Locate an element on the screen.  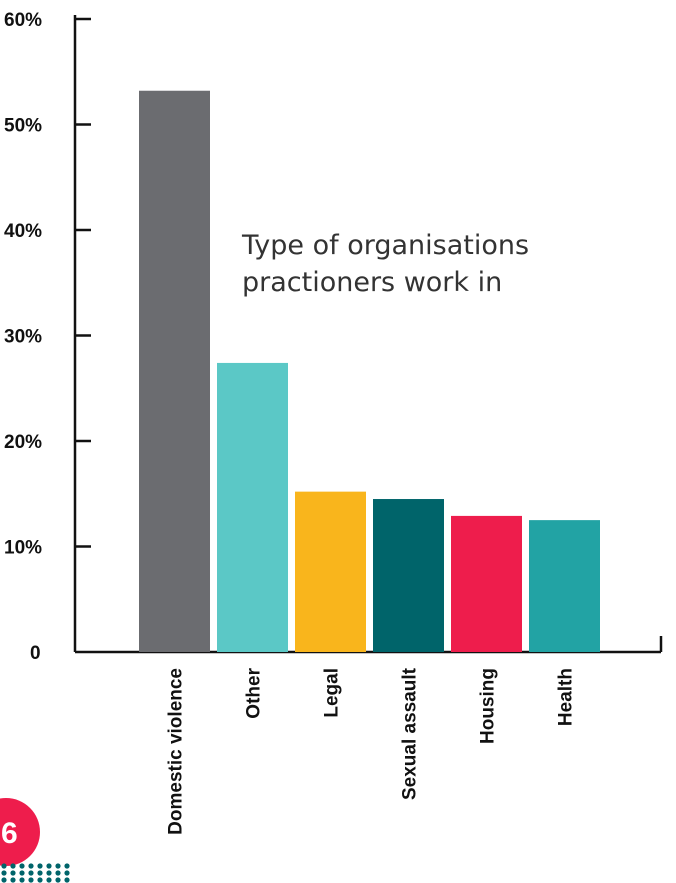
chart-title-line-1: Type of organisations is located at coordinates (385, 245).